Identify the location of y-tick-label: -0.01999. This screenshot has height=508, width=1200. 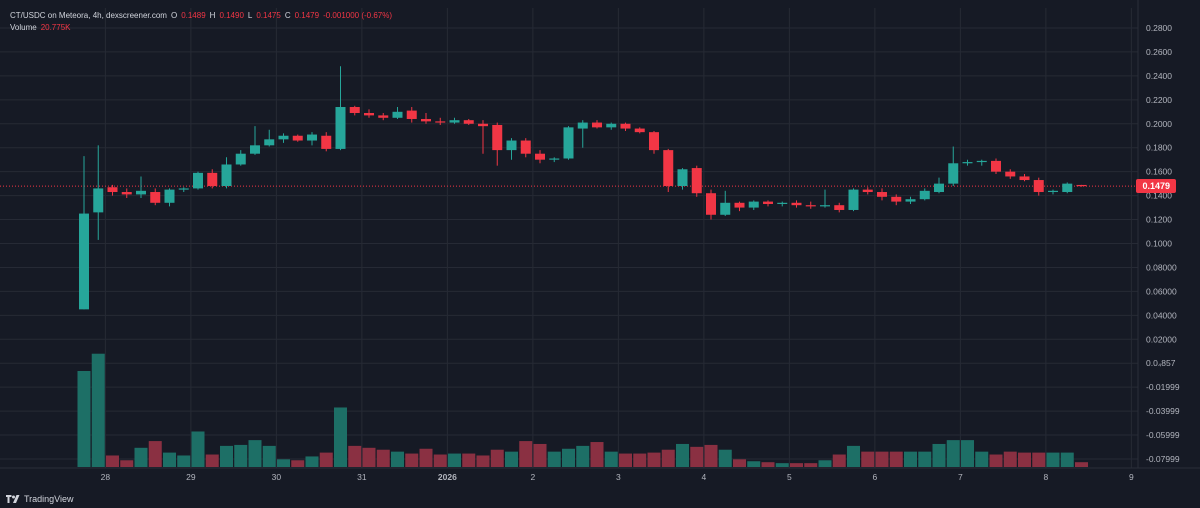
(1163, 387).